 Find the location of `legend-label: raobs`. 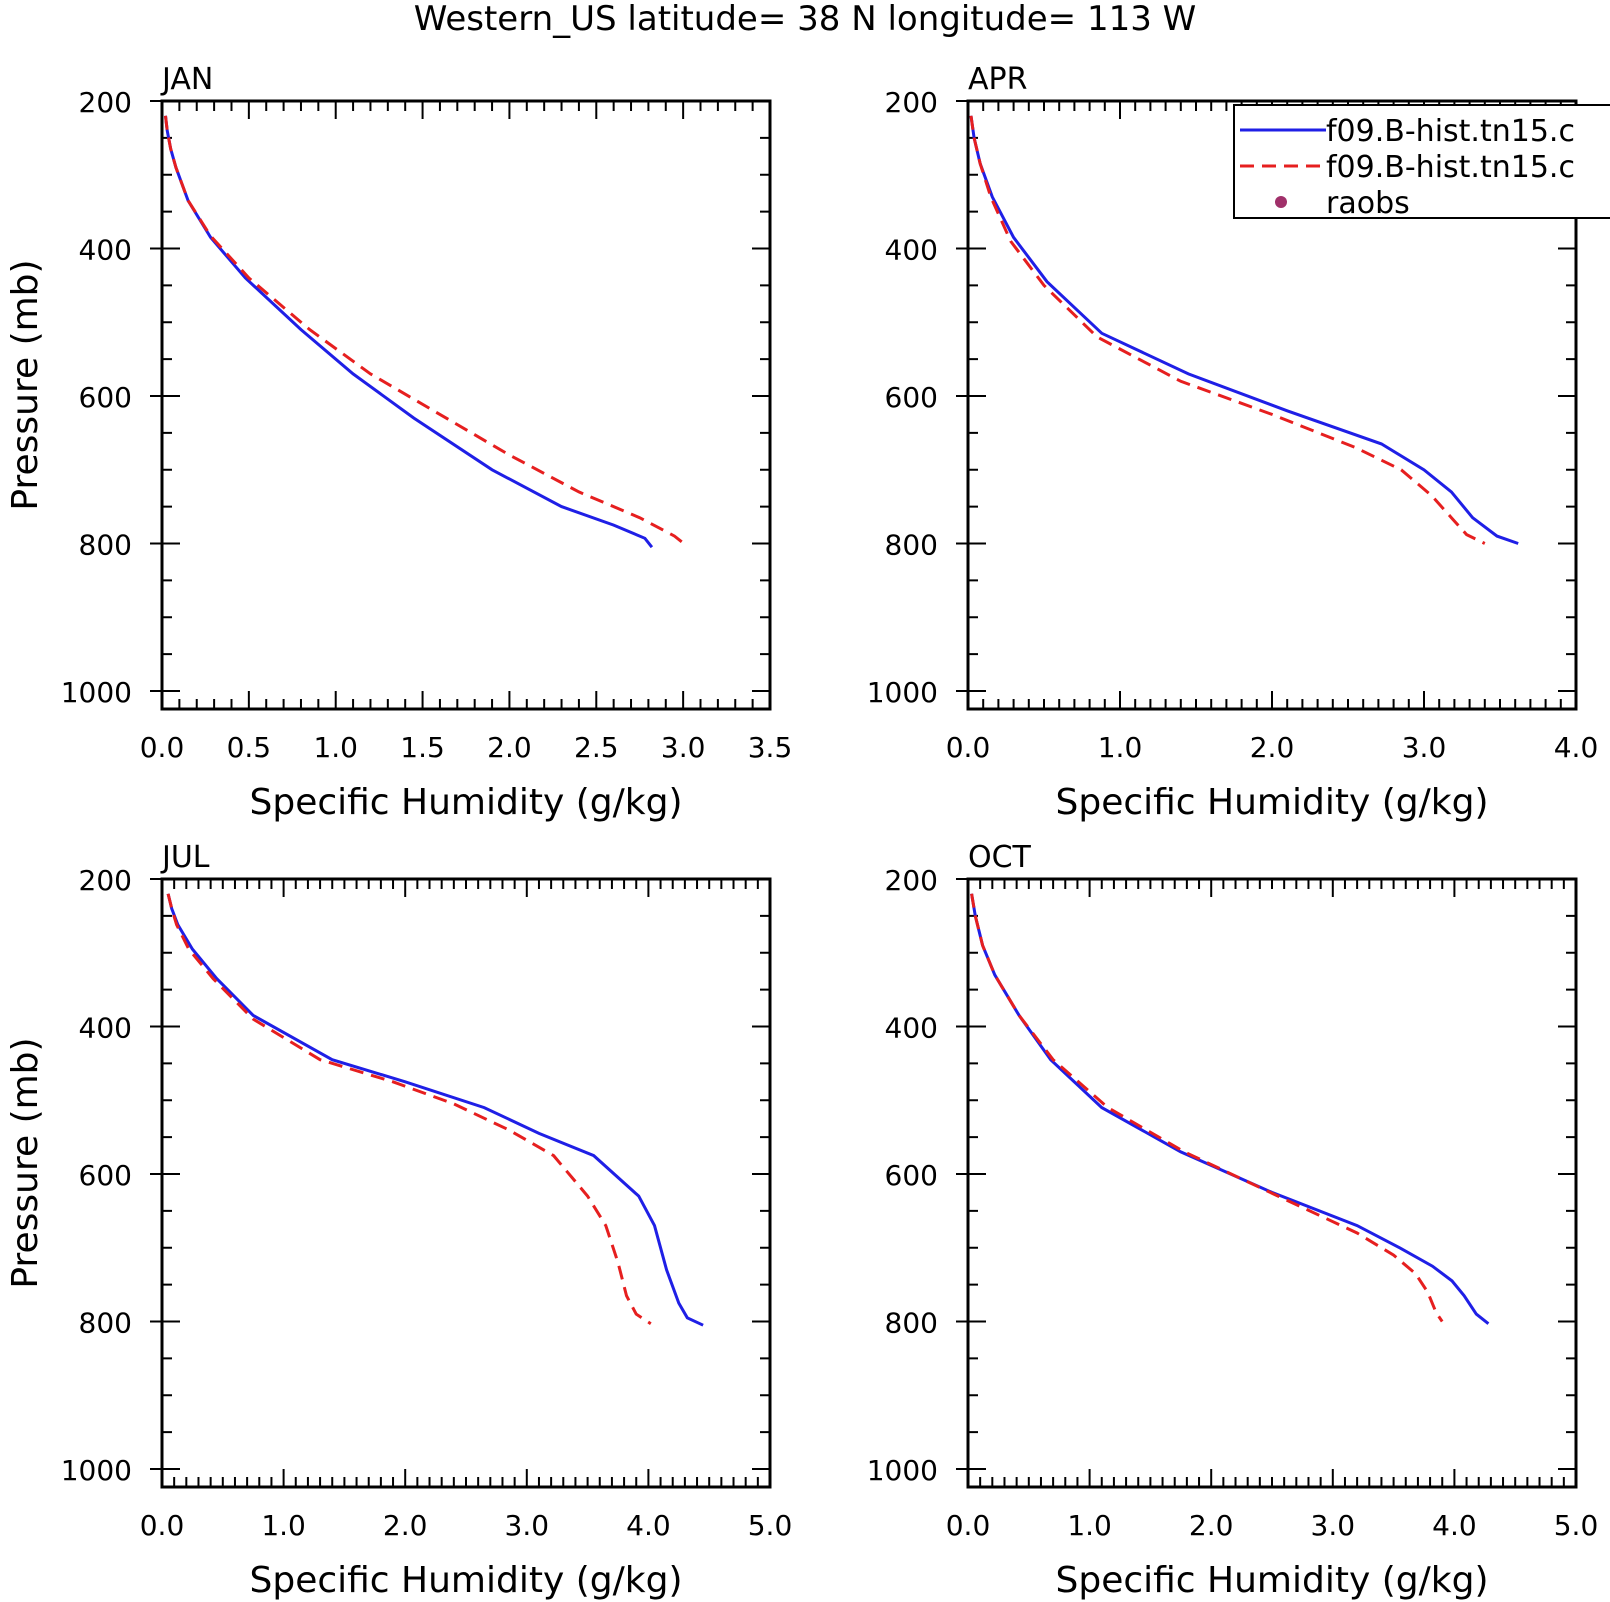

legend-label: raobs is located at coordinates (1368, 203).